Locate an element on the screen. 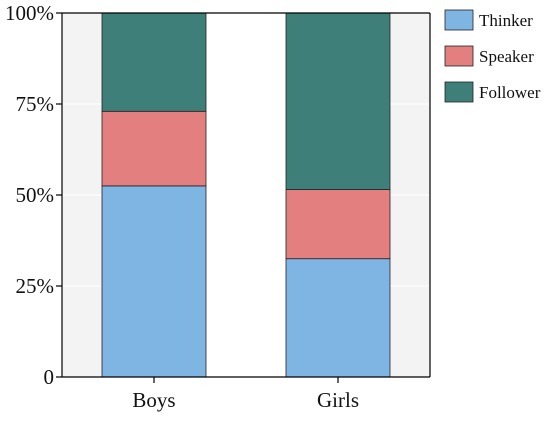  legend-label: Follower is located at coordinates (510, 92).